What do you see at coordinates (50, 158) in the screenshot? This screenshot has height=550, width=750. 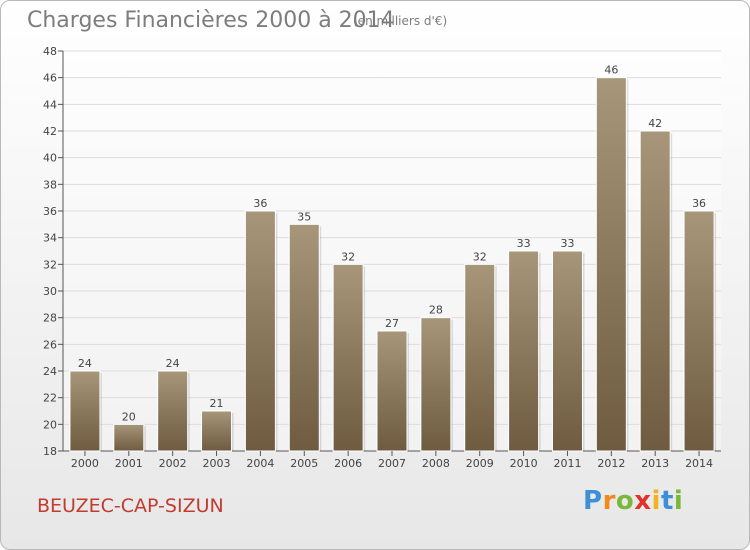 I see `y-tick-label: 40` at bounding box center [50, 158].